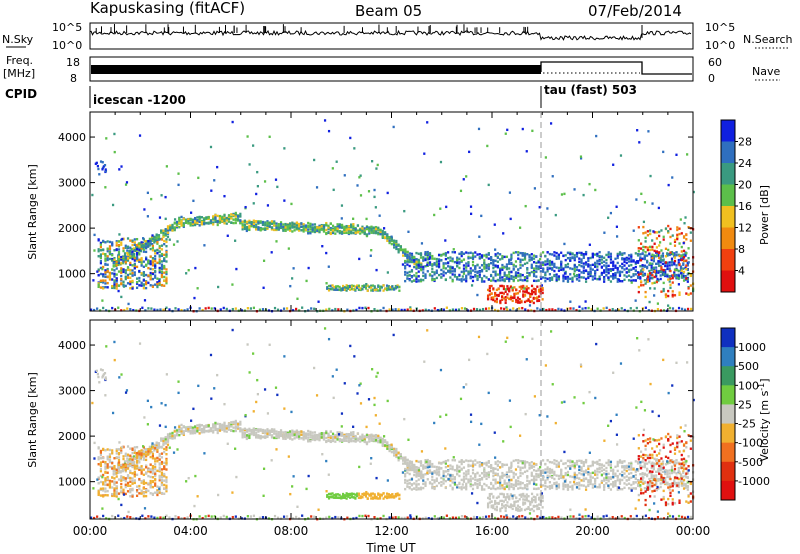  Describe the element at coordinates (745, 163) in the screenshot. I see `power-colorbar-tick: 24` at that location.